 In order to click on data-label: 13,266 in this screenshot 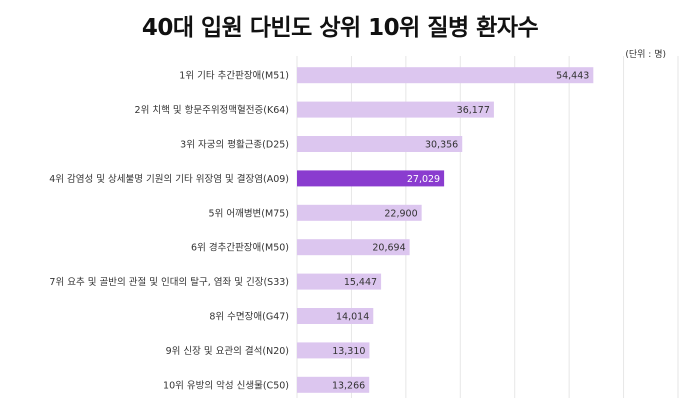, I will do `click(348, 385)`.